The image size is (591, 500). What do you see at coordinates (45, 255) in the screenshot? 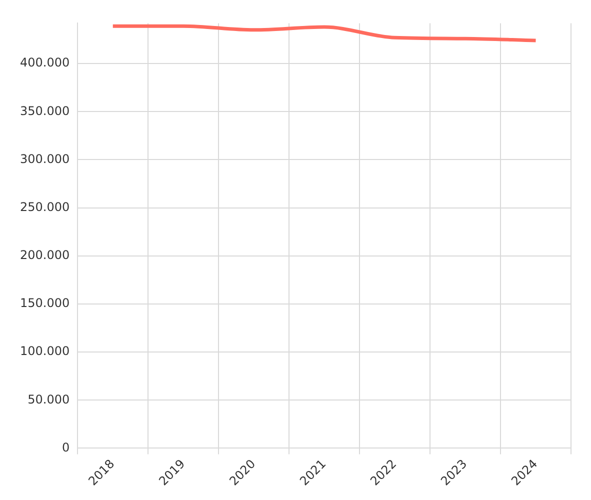
I see `y-tick-label: 200.000` at bounding box center [45, 255].